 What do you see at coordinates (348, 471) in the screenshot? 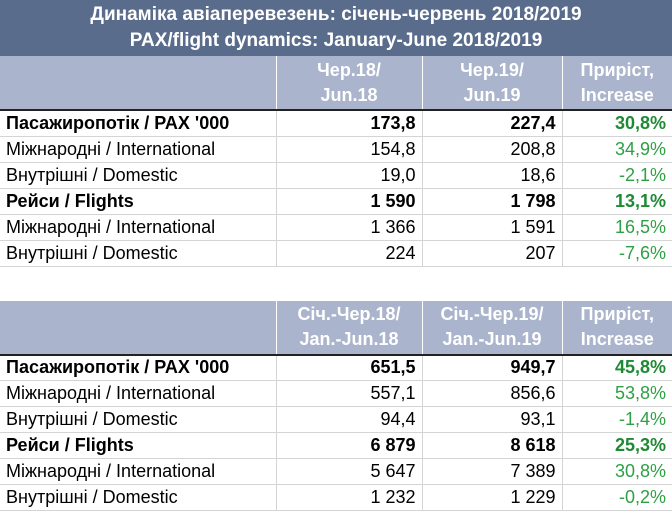
I see `row-value-1: 5 647` at bounding box center [348, 471].